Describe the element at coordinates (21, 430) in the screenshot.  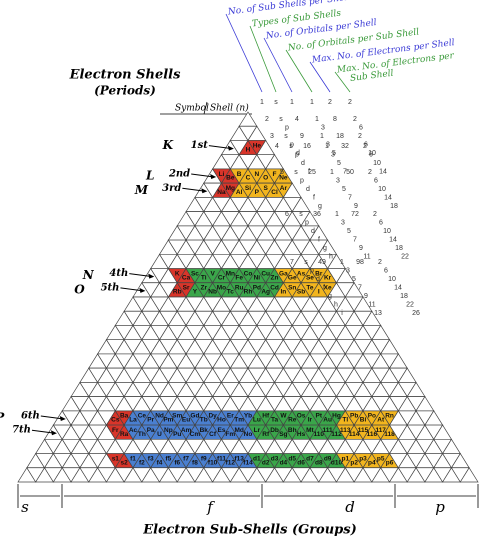
I see `shell-ordinal: 7th` at that location.